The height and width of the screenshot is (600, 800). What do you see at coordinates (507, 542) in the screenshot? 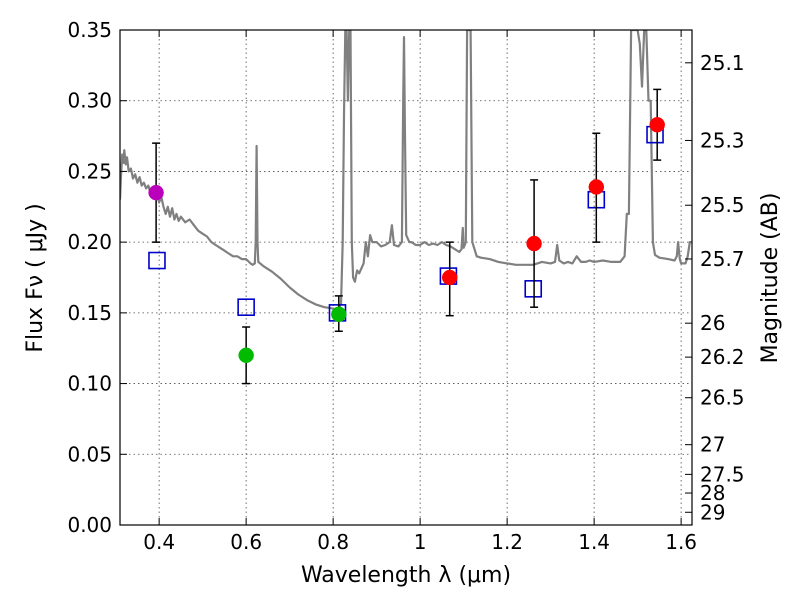
I see `x-tick-label: 1.2` at bounding box center [507, 542].